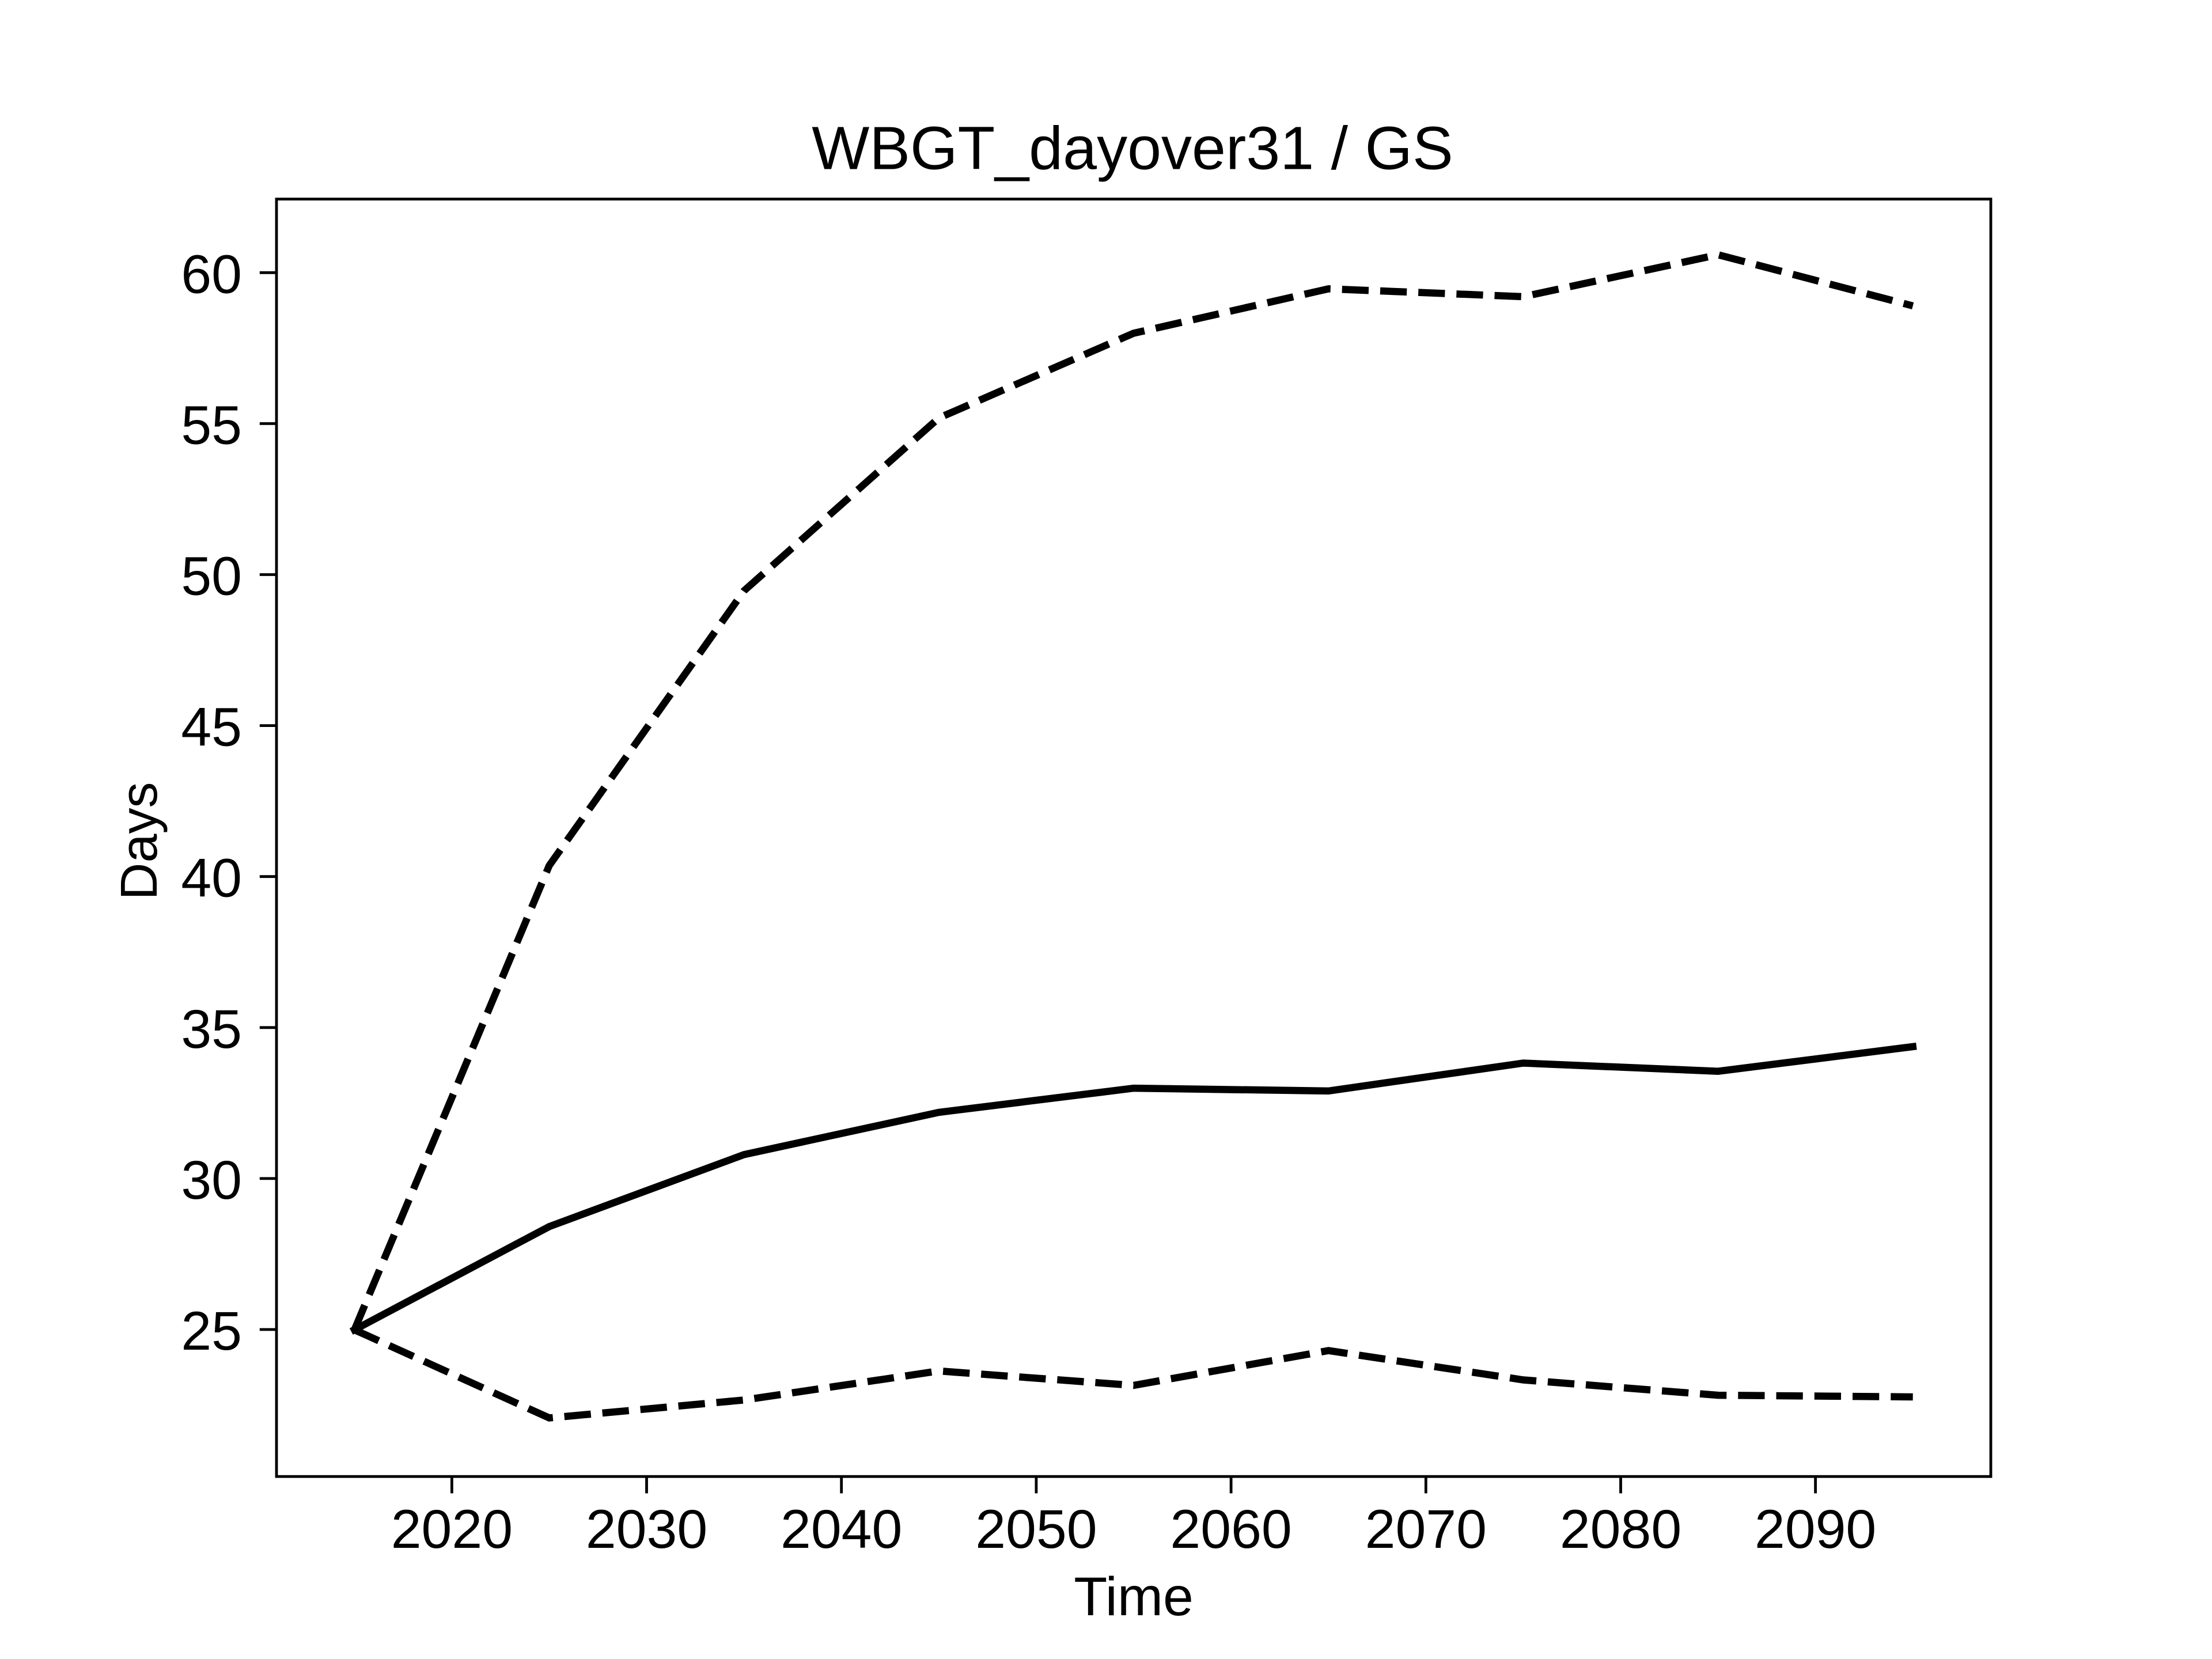  Describe the element at coordinates (1134, 1596) in the screenshot. I see `svg-text: Time` at that location.